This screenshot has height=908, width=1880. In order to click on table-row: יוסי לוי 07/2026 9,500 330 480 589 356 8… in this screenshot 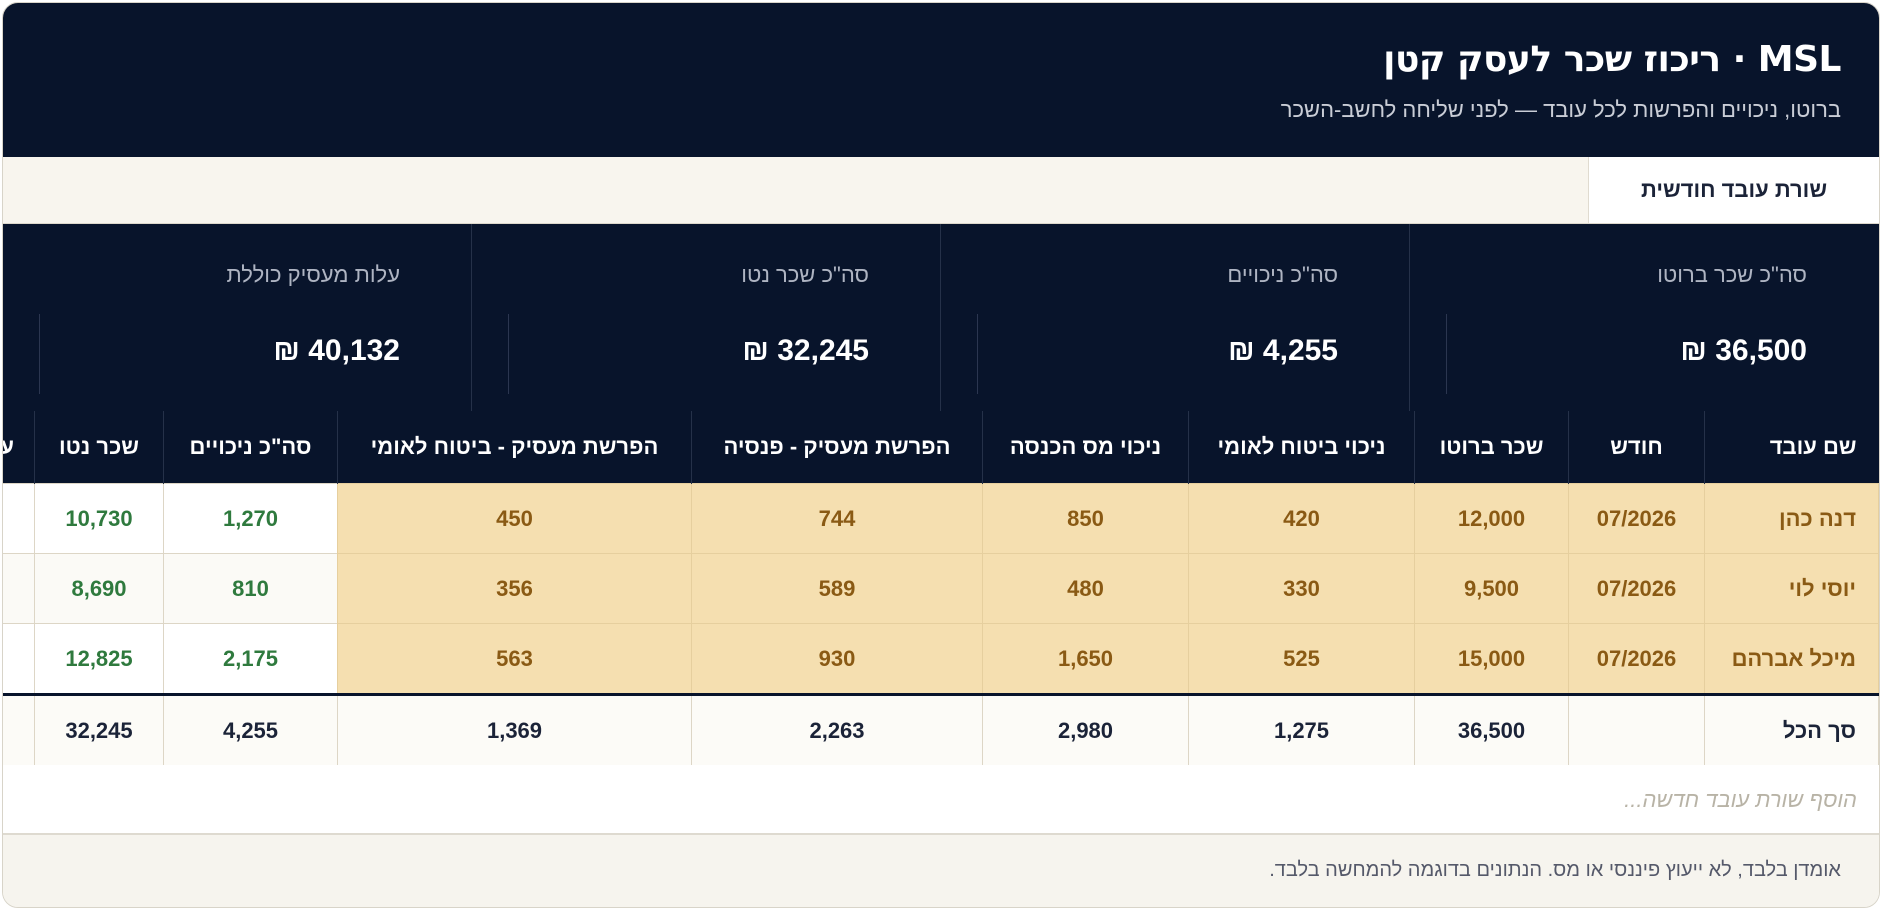, I will do `click(941, 588)`.